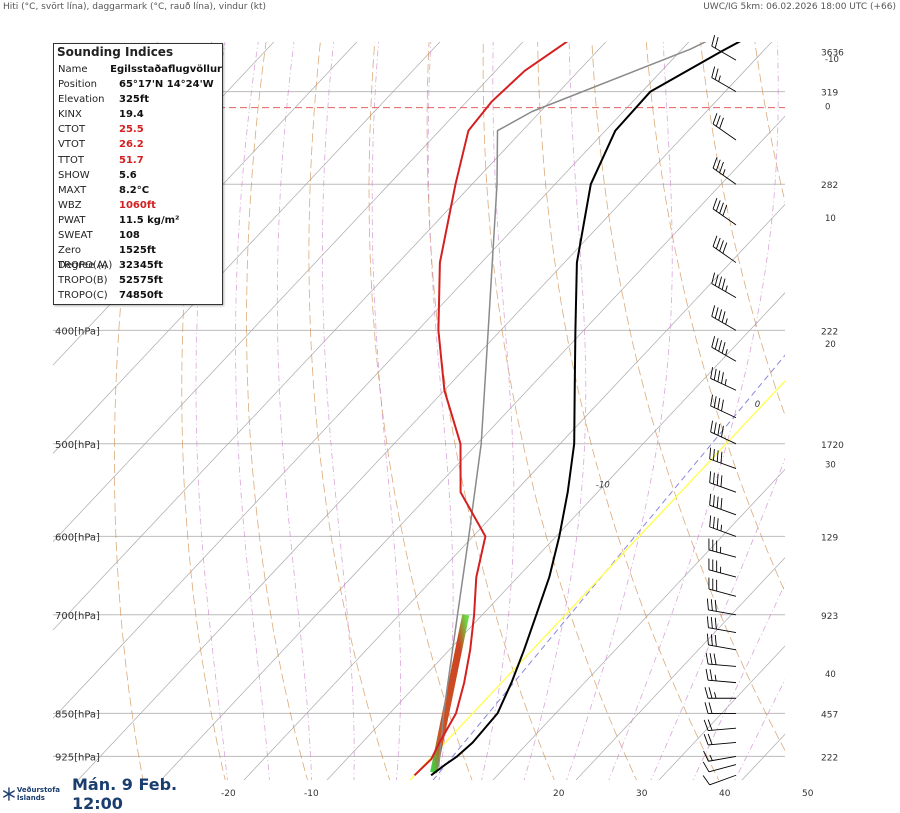  Describe the element at coordinates (141, 295) in the screenshot. I see `index-value: 74850ft` at that location.